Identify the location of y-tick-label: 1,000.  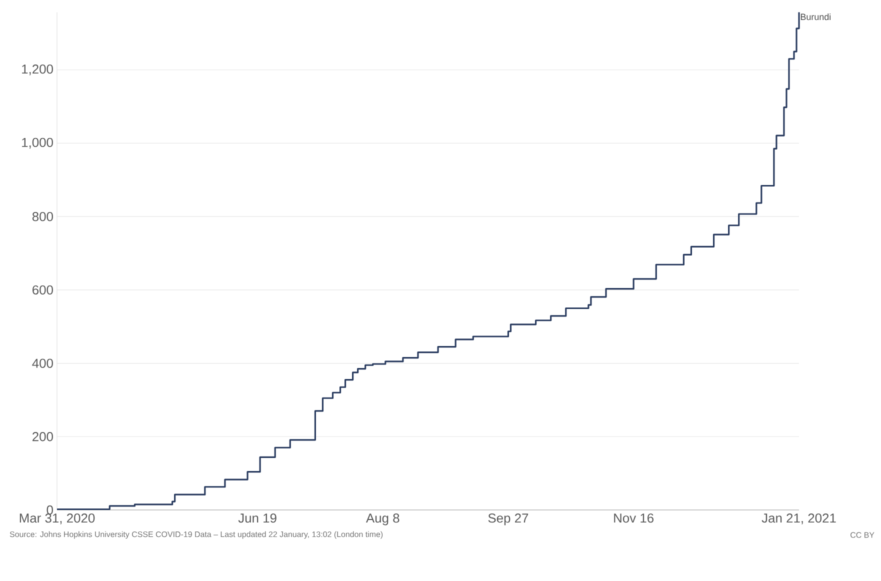
(37, 143).